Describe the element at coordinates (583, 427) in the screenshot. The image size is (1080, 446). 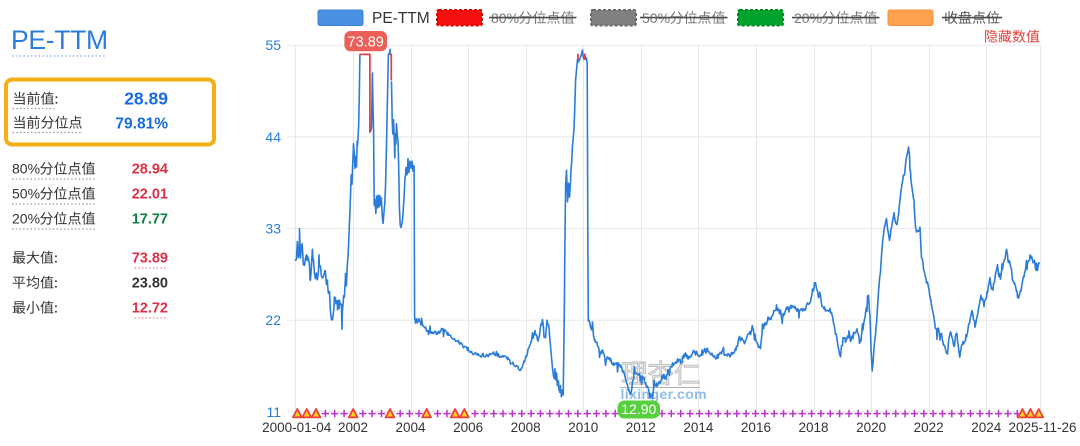
I see `svg-text: 2010` at that location.